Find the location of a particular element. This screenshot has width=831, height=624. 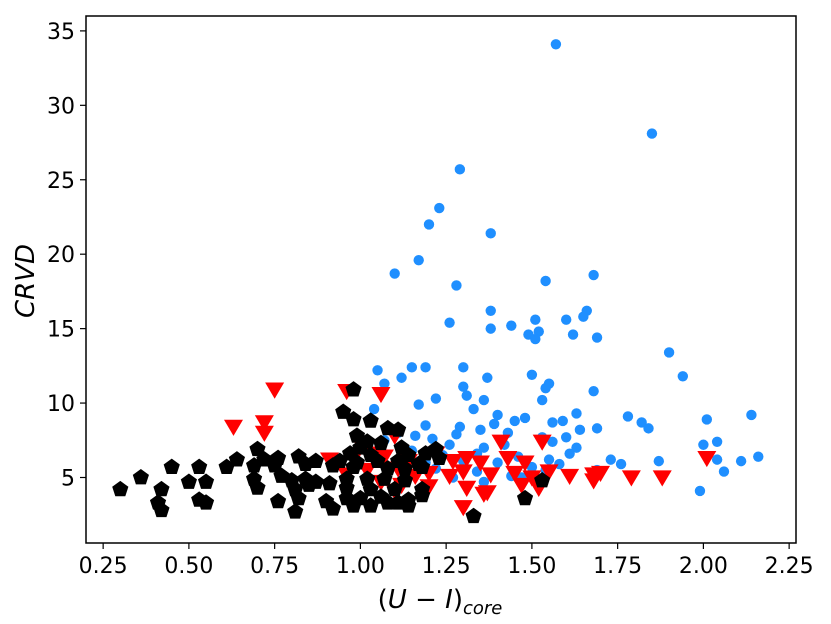

x-tick-label: 0.50 is located at coordinates (188, 566).